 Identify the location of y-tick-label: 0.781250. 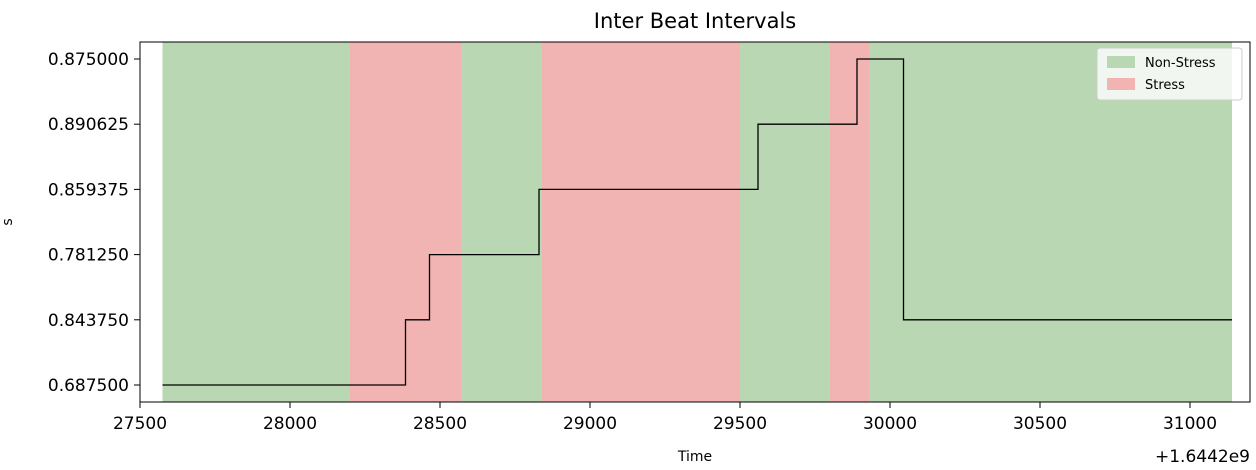
(88, 256).